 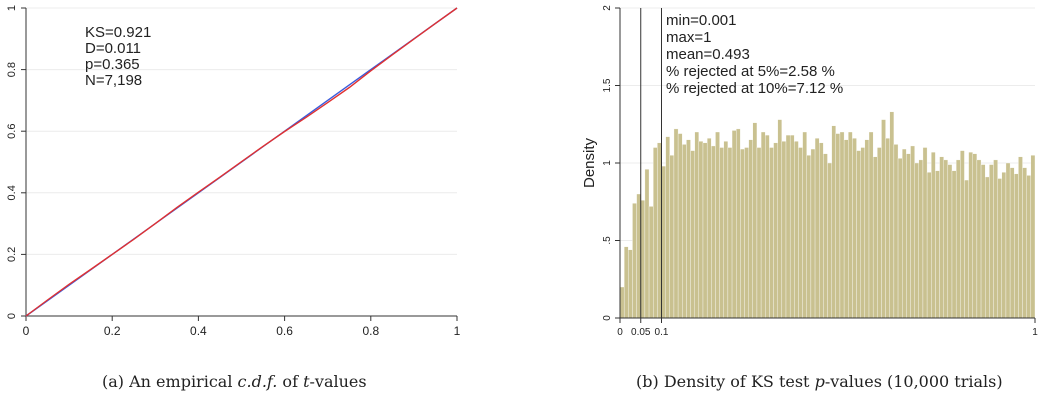 I want to click on y-tick-label: 0.6, so click(x=12, y=131).